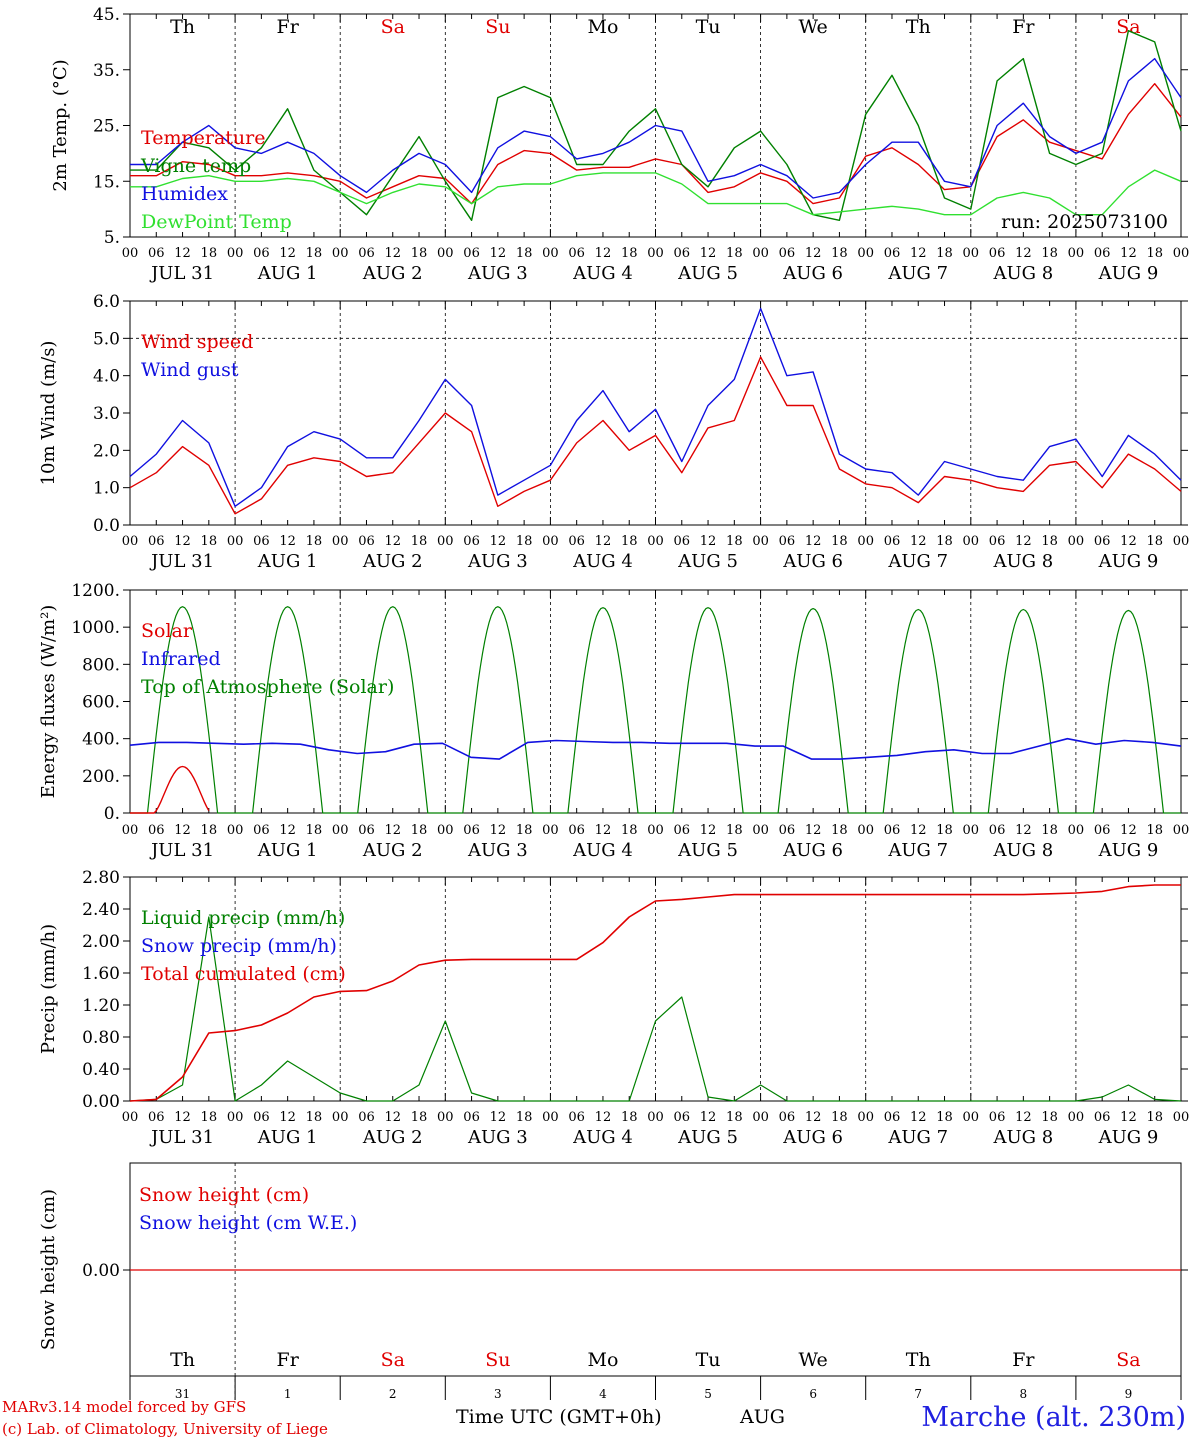 The width and height of the screenshot is (1194, 1440). Describe the element at coordinates (239, 946) in the screenshot. I see `legend-snow-precip-mm-h-: Snow precip (mm/h)` at that location.